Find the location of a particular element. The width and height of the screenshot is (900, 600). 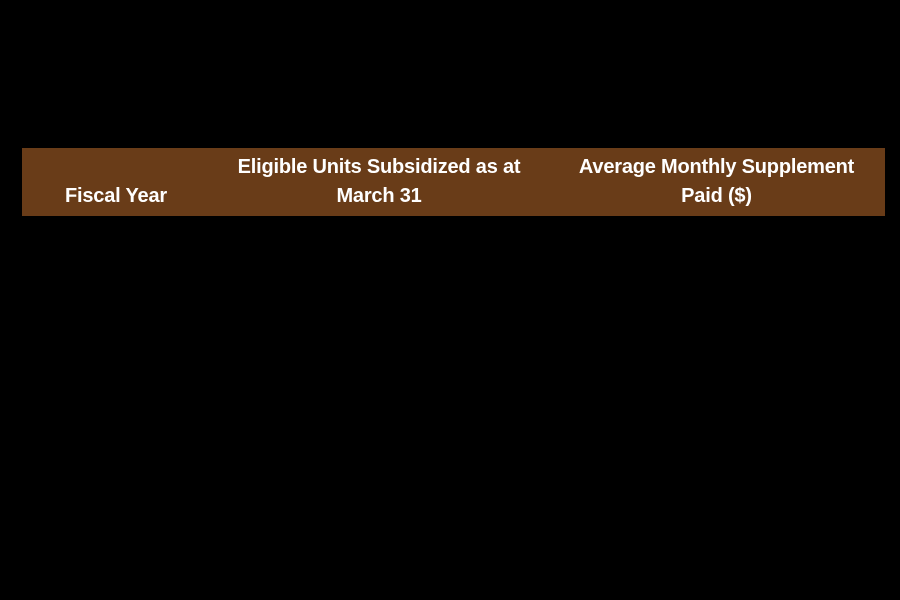

header-label-avg-supplement-line2: Paid ($) is located at coordinates (716, 196).